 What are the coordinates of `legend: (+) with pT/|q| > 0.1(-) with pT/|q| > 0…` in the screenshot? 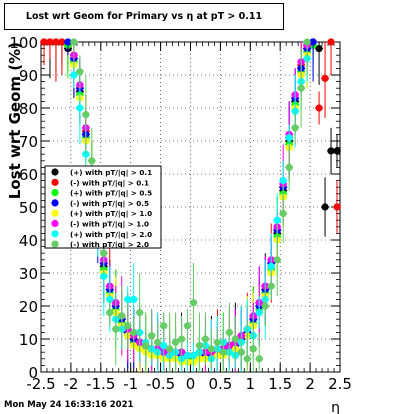 It's located at (103, 207).